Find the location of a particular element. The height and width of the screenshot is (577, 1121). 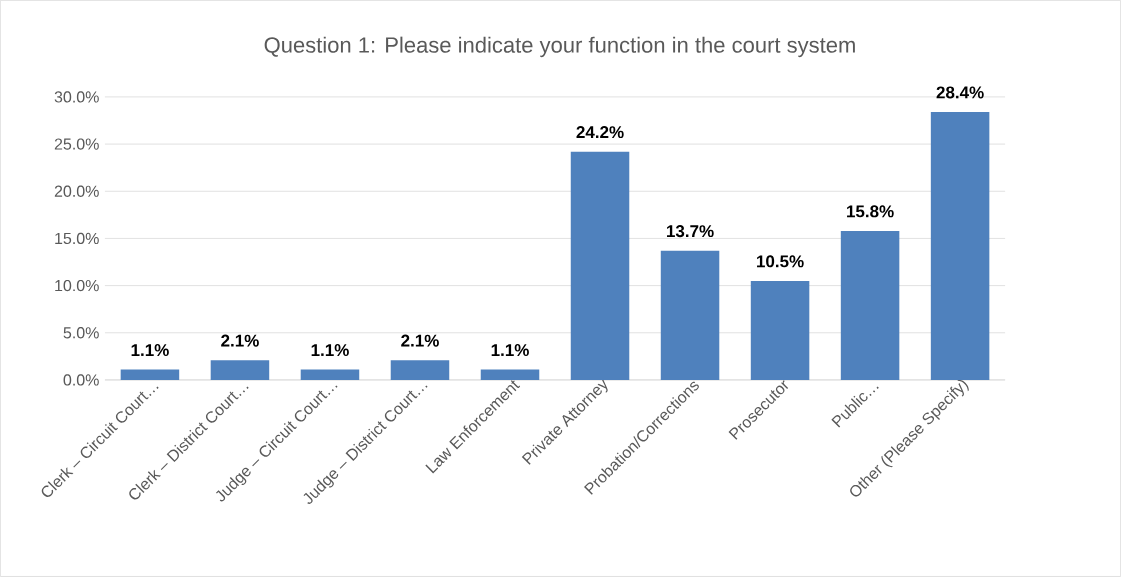

y-tick-label: 25.0% is located at coordinates (76, 144).